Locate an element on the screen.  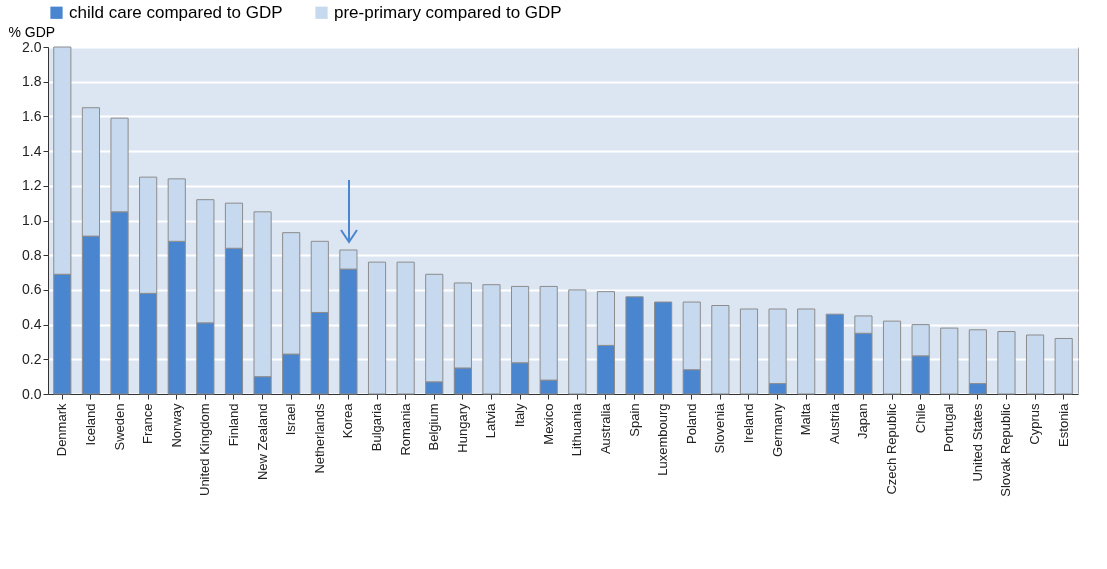
x-tick-label: Romania is located at coordinates (405, 429).